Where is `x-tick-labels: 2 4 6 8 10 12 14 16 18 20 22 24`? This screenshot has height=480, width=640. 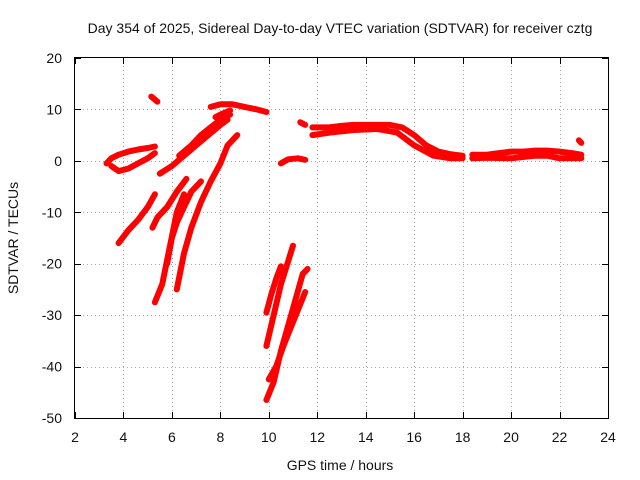 x-tick-labels: 2 4 6 8 10 12 14 16 18 20 22 24 is located at coordinates (343, 437).